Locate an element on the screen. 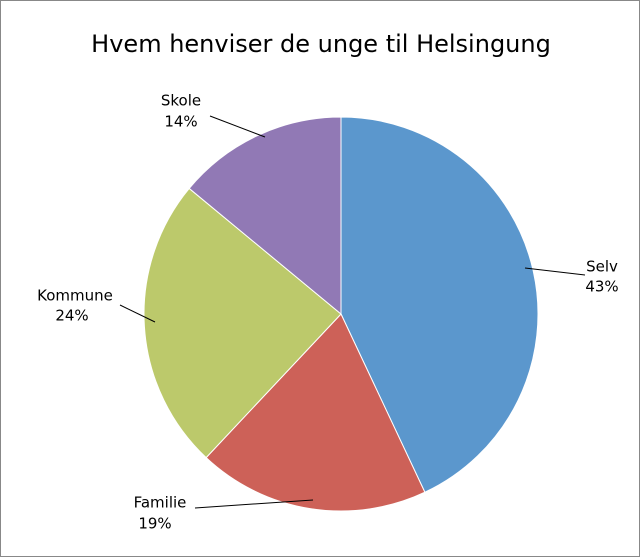 This screenshot has height=557, width=640. chart-title: Hvem henviser de unge til Helsingung is located at coordinates (321, 44).